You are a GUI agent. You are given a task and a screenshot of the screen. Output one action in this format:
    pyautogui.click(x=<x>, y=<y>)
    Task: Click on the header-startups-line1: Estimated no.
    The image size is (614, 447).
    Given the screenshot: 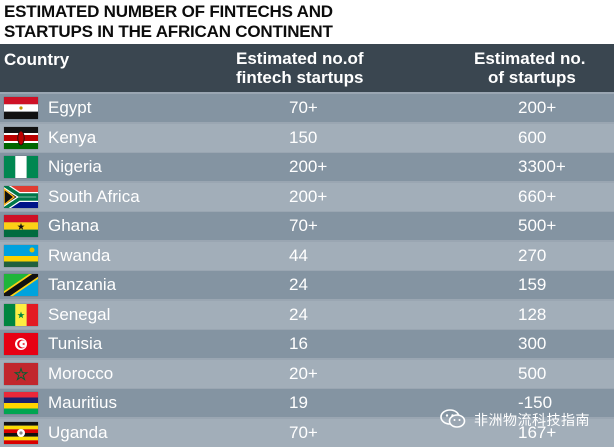 What is the action you would take?
    pyautogui.click(x=530, y=58)
    